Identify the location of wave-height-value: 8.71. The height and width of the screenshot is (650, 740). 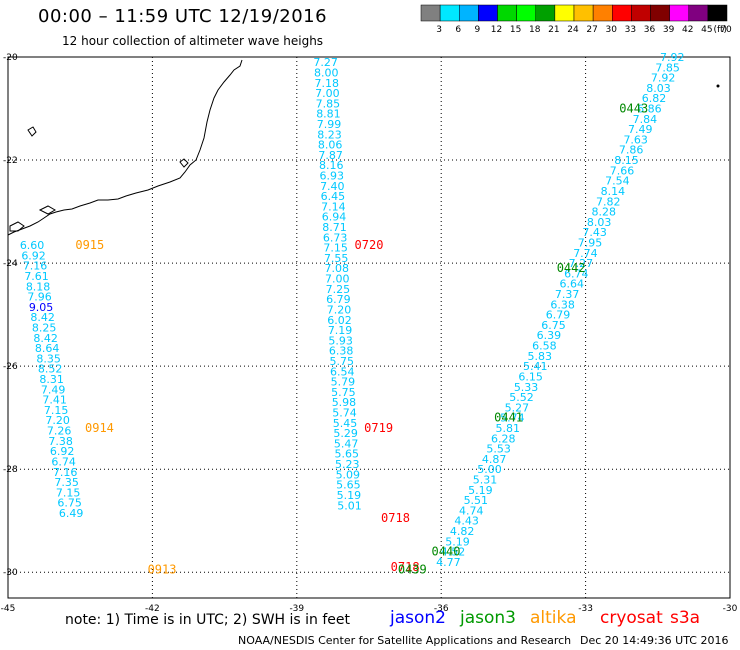
(334, 227).